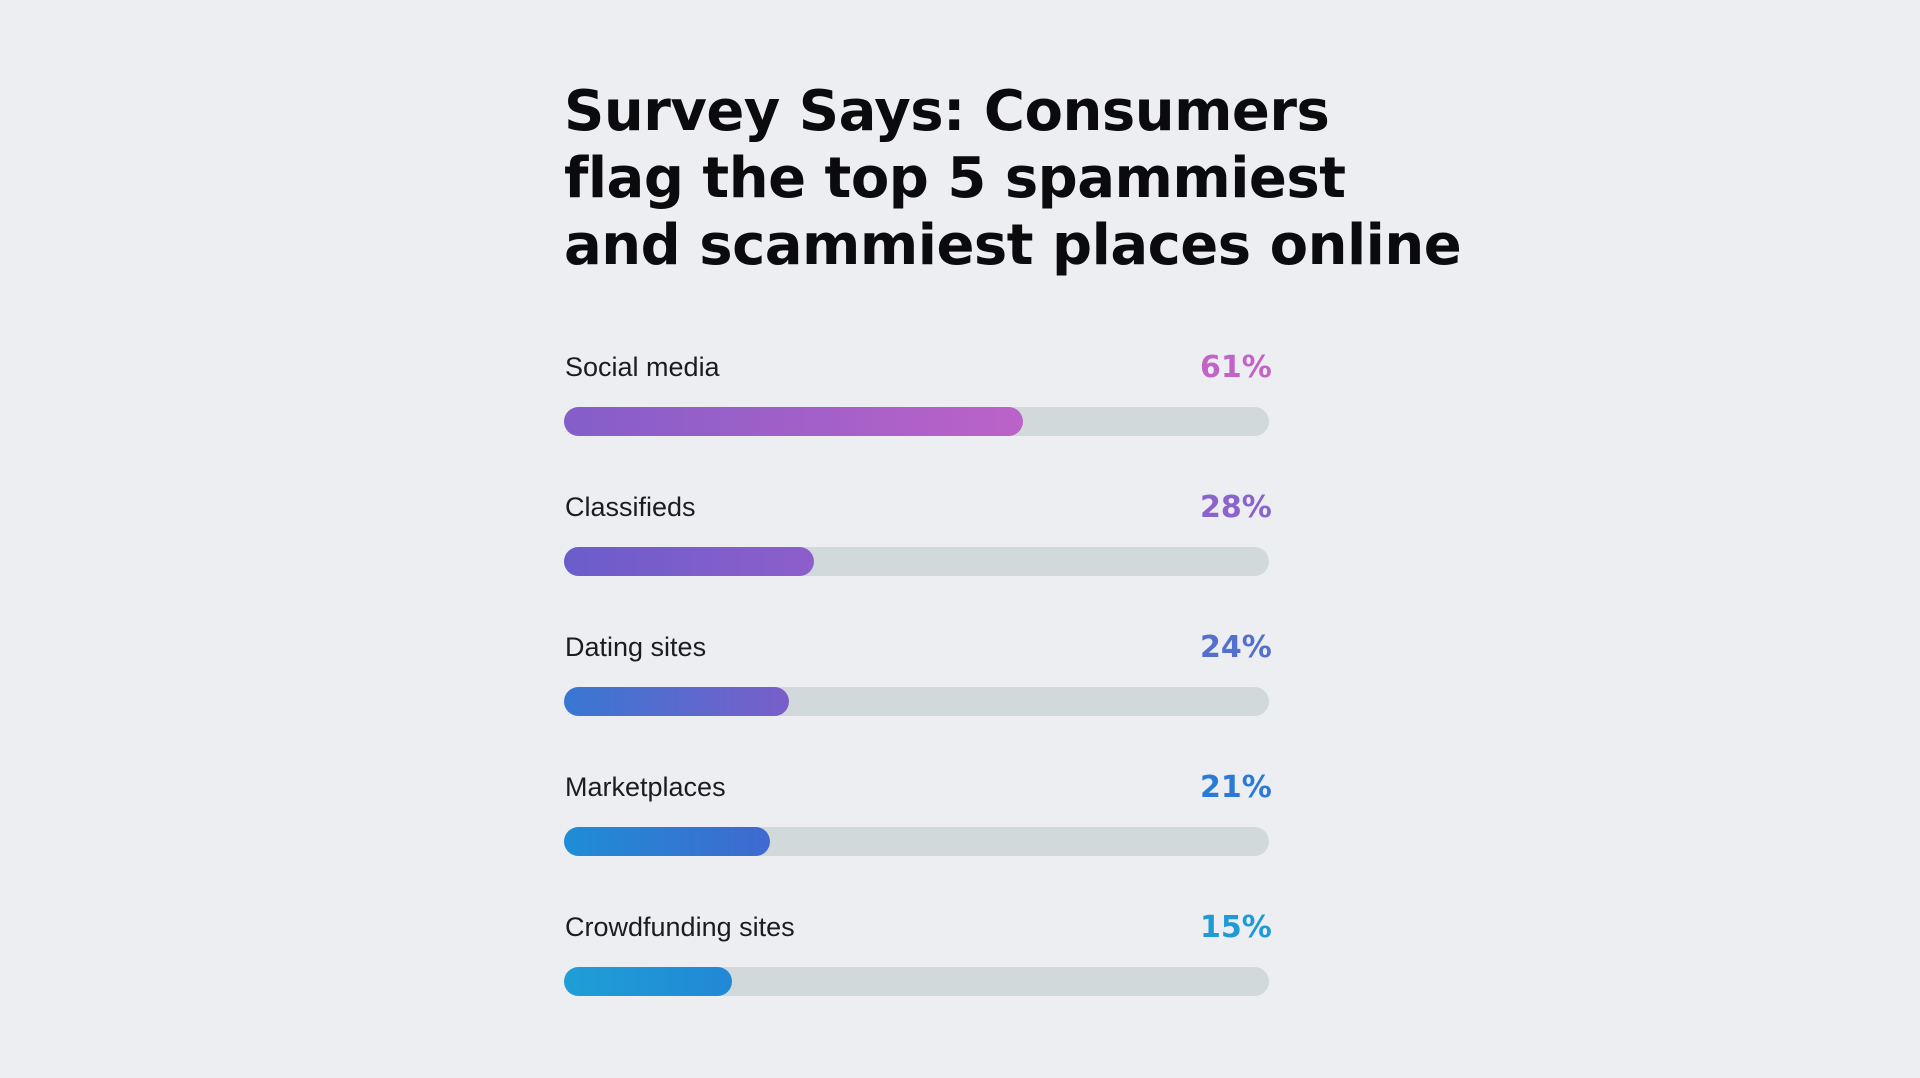 The image size is (1920, 1078). What do you see at coordinates (642, 367) in the screenshot?
I see `bar-category-label: Social media` at bounding box center [642, 367].